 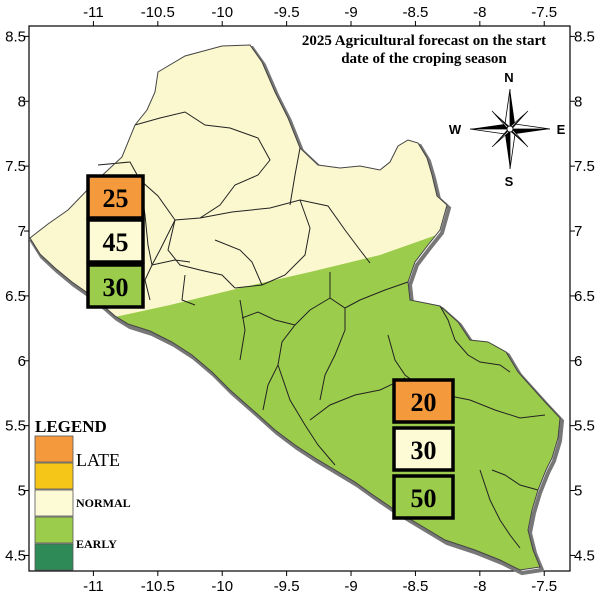 I want to click on y-tick-label-right: 8.5, so click(x=584, y=36).